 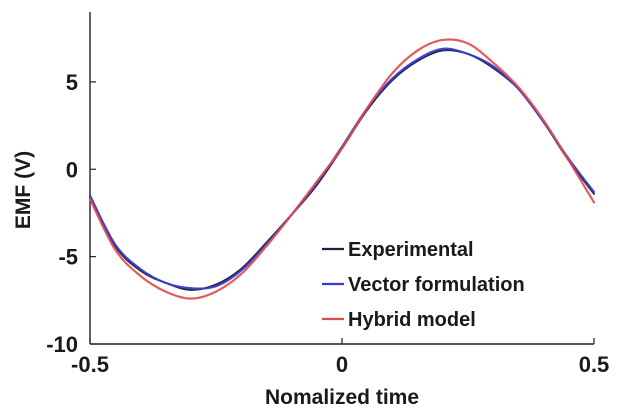 What do you see at coordinates (342, 364) in the screenshot?
I see `x-tick-label: 0` at bounding box center [342, 364].